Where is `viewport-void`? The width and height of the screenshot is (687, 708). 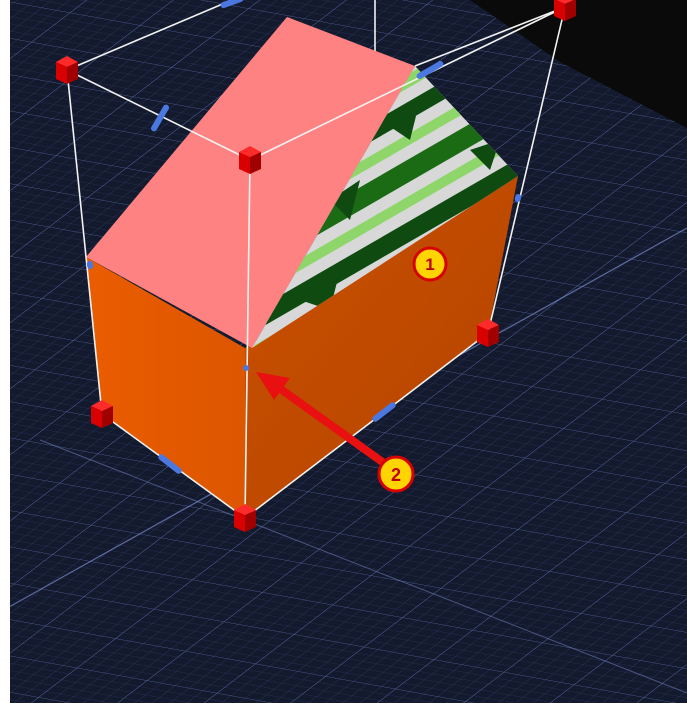
viewport-void is located at coordinates (508, 64).